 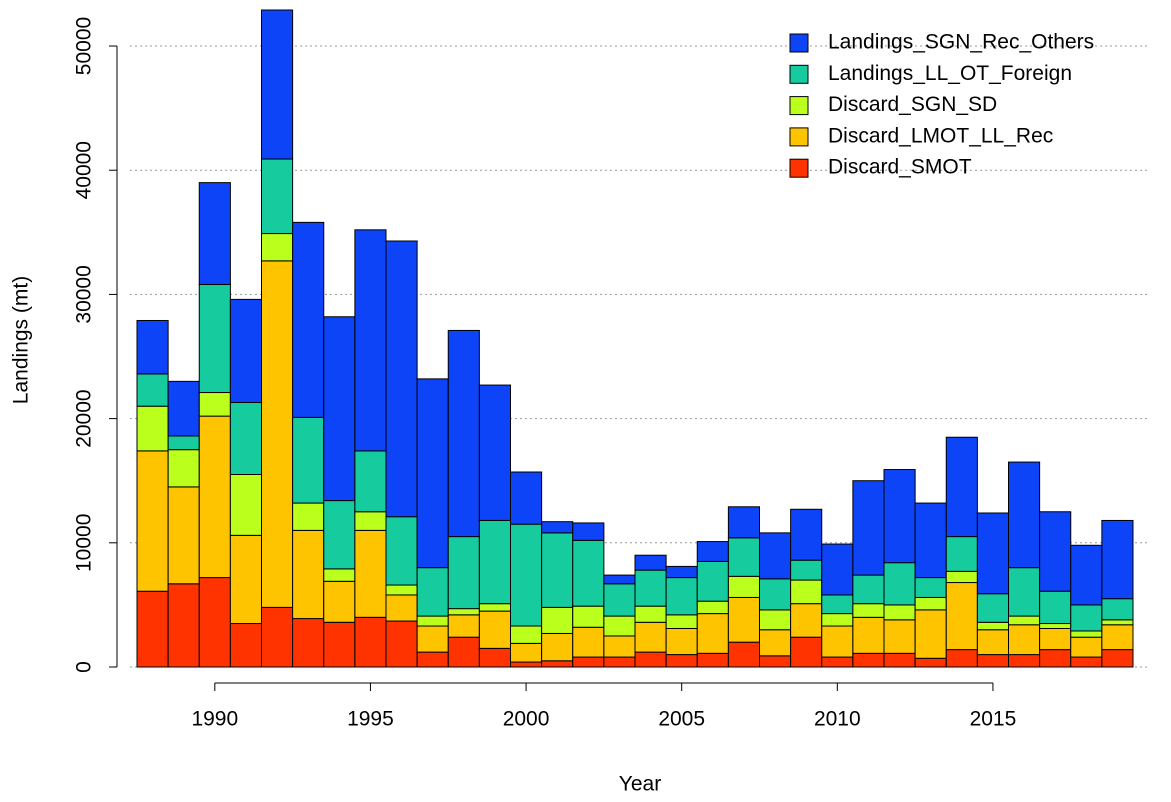 What do you see at coordinates (526, 719) in the screenshot?
I see `x-tick-label: 2000` at bounding box center [526, 719].